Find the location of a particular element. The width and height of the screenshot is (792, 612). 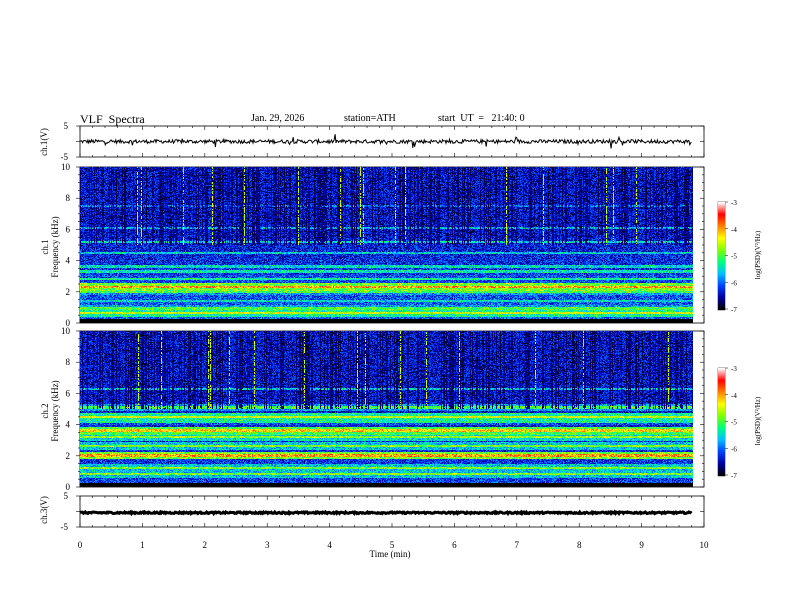

ch3_voltage-ytick-label: -5 is located at coordinates (65, 527).